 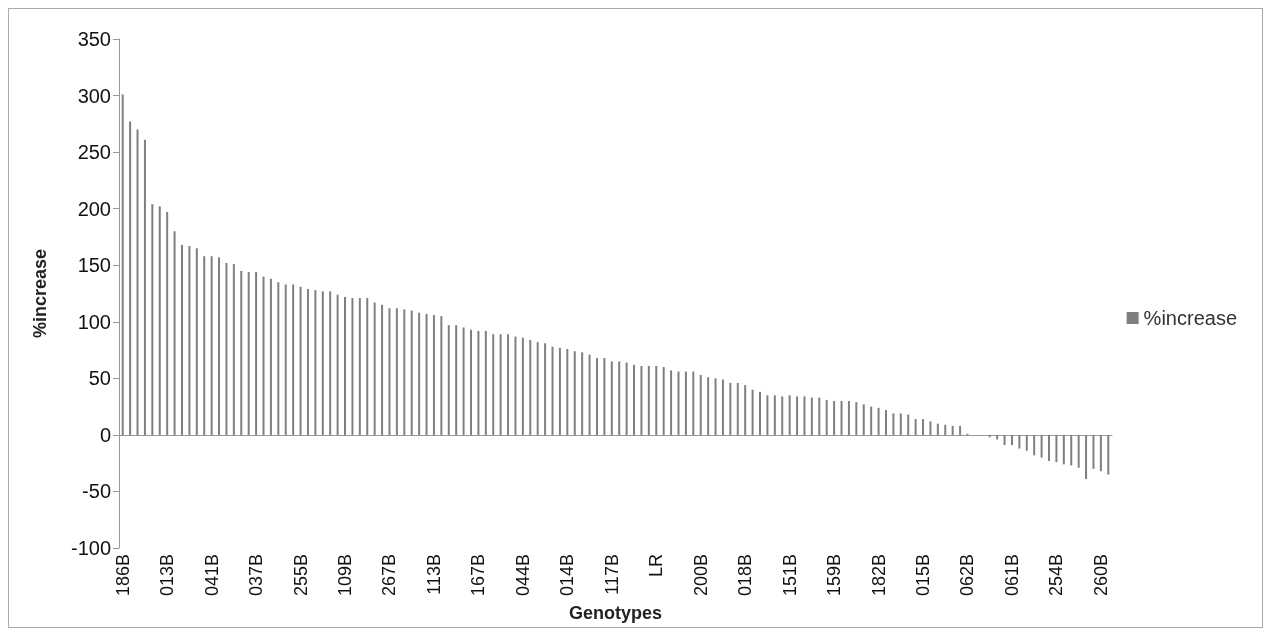 What do you see at coordinates (300, 575) in the screenshot?
I see `x-tick-label: 255B` at bounding box center [300, 575].